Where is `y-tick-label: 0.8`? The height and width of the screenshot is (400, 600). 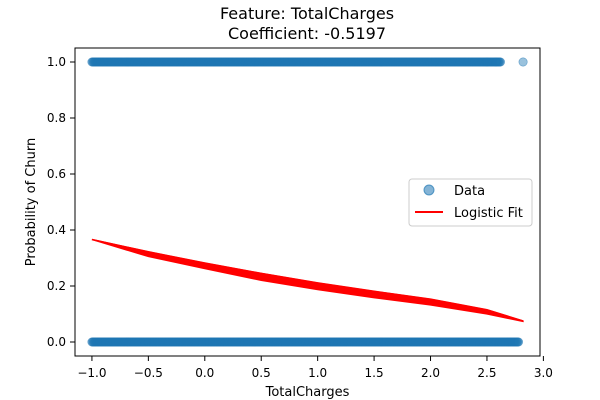 y-tick-label: 0.8 is located at coordinates (56, 118).